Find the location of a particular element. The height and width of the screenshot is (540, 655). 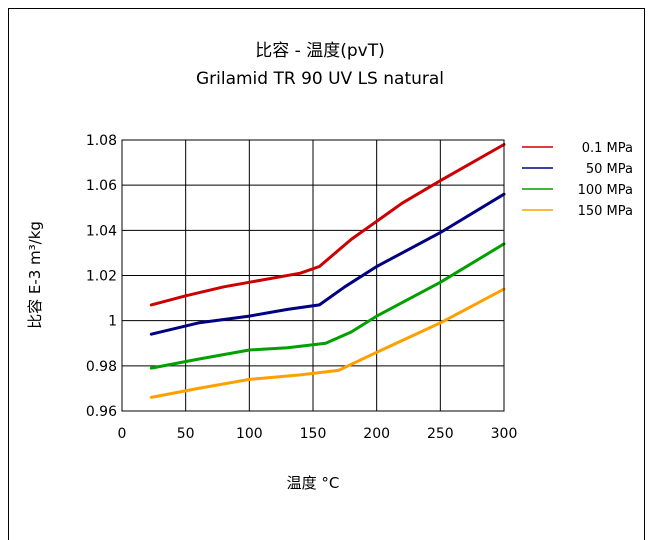

x-tick-labels: 0 50 100 150 200 250 300 is located at coordinates (318, 434).